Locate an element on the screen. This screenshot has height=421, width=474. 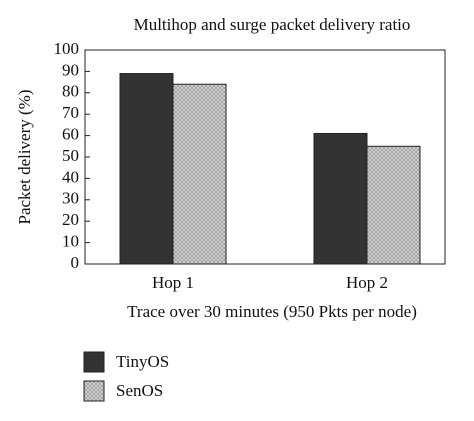
y-tick-label: 30 is located at coordinates (70, 198).